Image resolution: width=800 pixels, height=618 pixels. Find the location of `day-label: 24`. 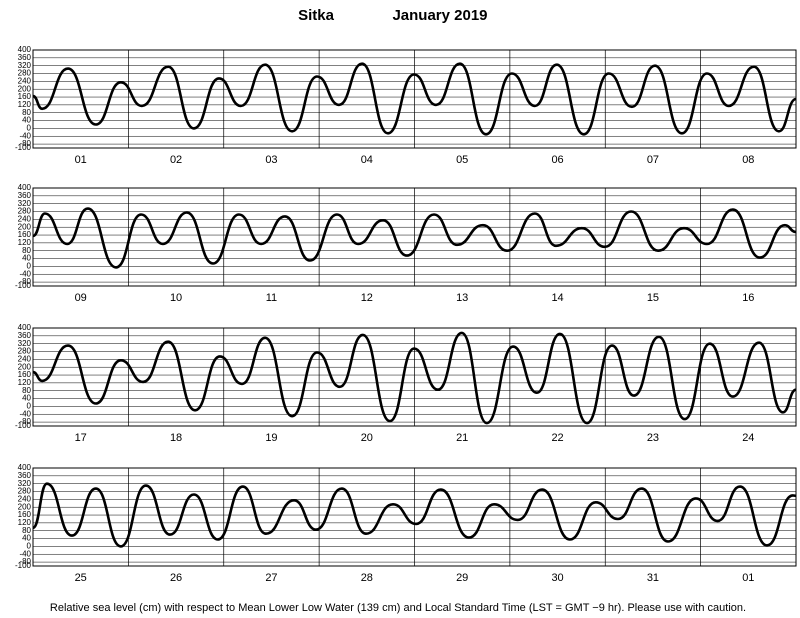

day-label: 24 is located at coordinates (748, 438).